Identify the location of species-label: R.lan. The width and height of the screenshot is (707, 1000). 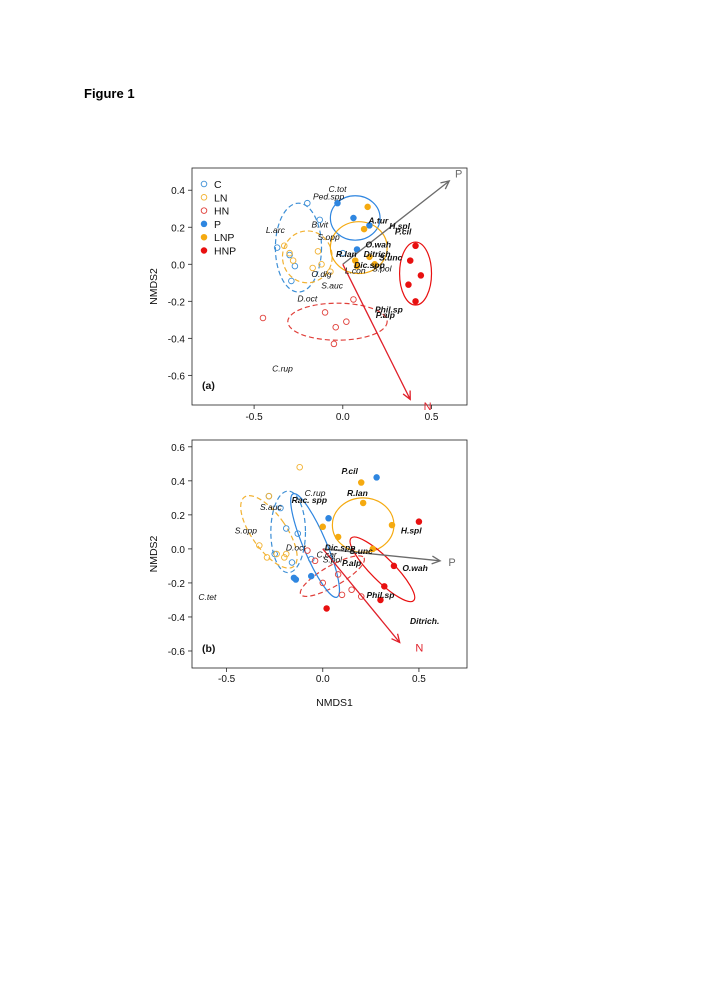
(357, 493).